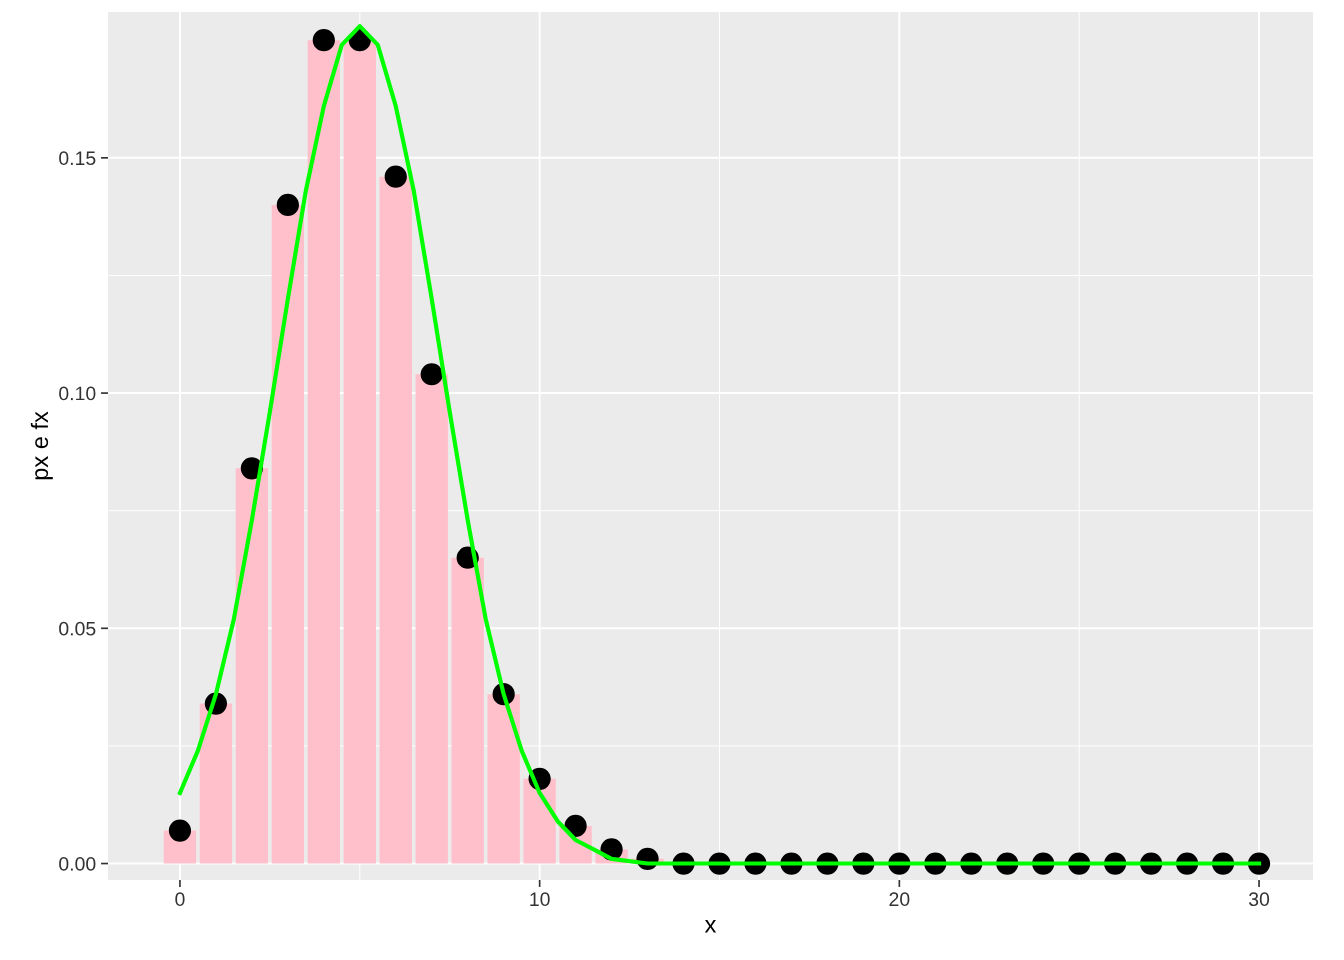 The height and width of the screenshot is (960, 1344). Describe the element at coordinates (77, 864) in the screenshot. I see `y-tick-label: 0.00` at that location.